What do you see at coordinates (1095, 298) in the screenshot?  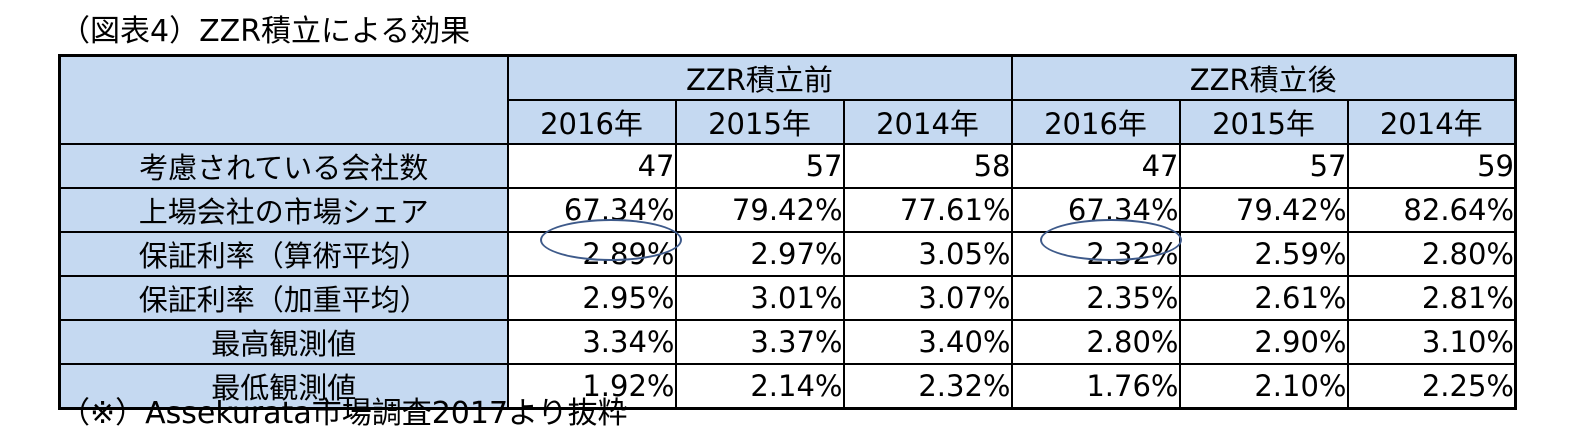 I see `data-cell: 2.35%` at bounding box center [1095, 298].